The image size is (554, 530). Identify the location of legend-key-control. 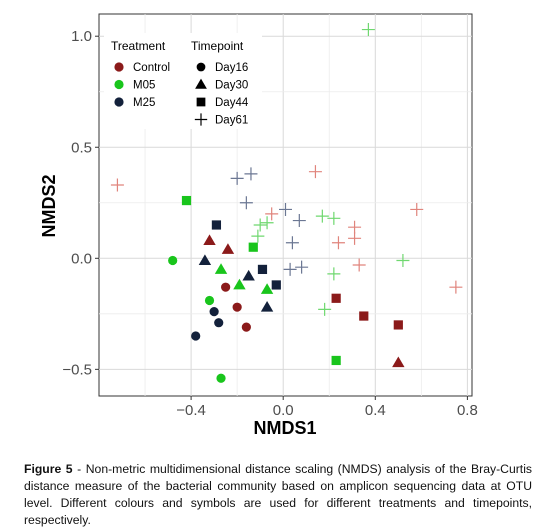
(119, 67).